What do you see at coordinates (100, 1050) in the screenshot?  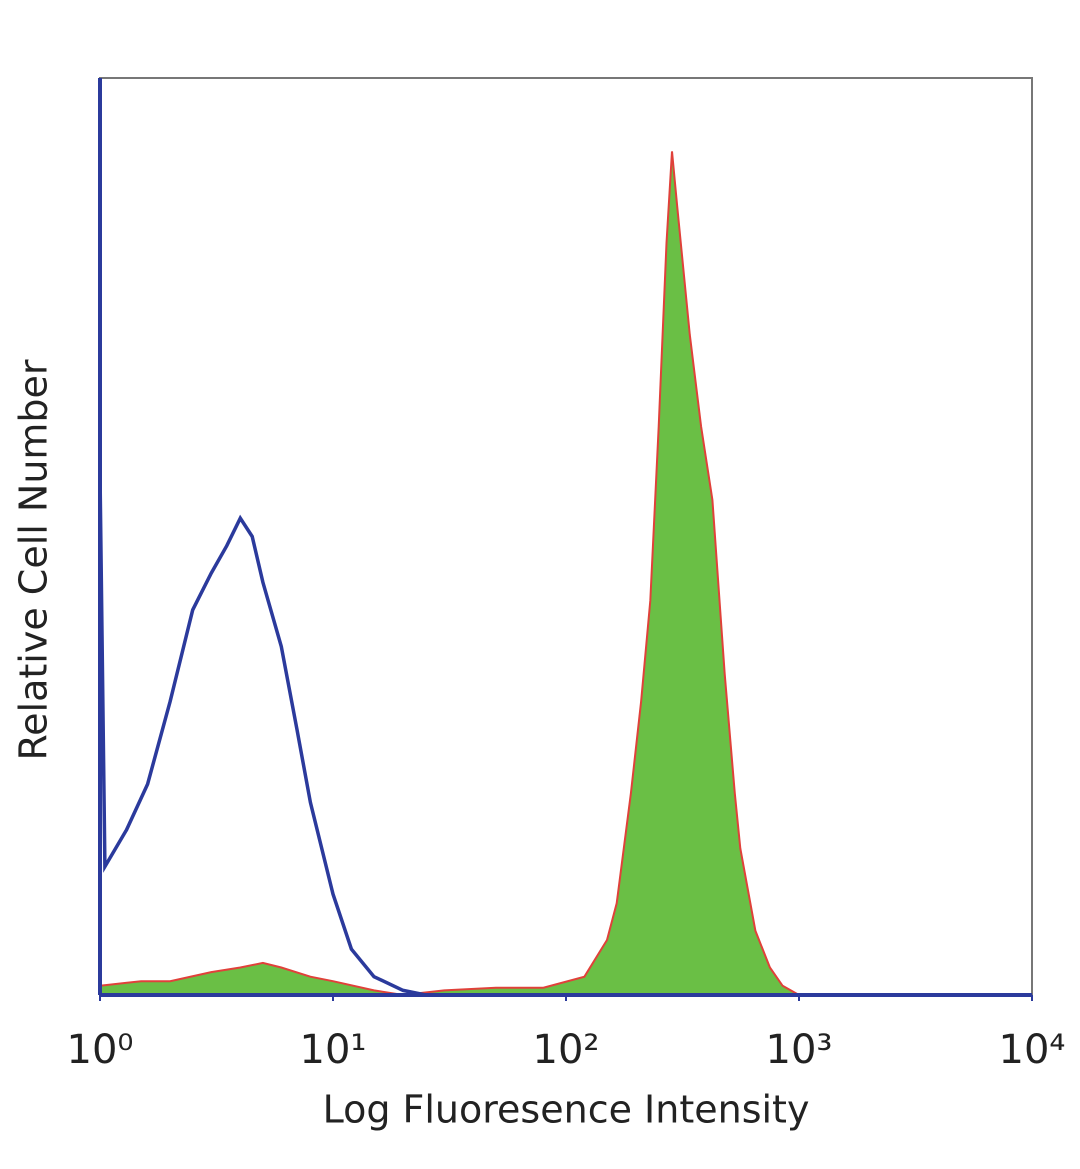 I see `x-tick-label: 10⁰` at bounding box center [100, 1050].